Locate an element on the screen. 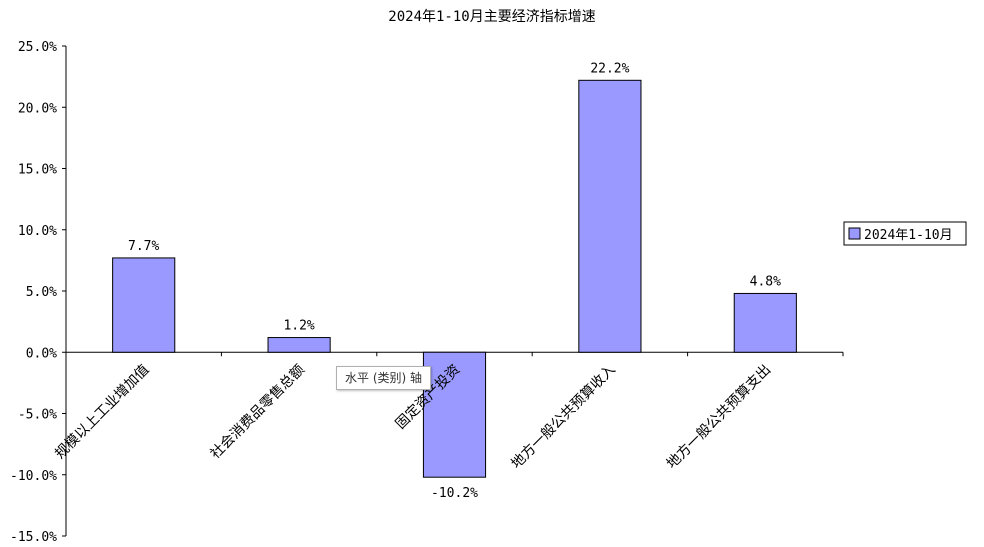 The image size is (984, 547). x-category-label: 地方一般公共预算收入 is located at coordinates (563, 417).